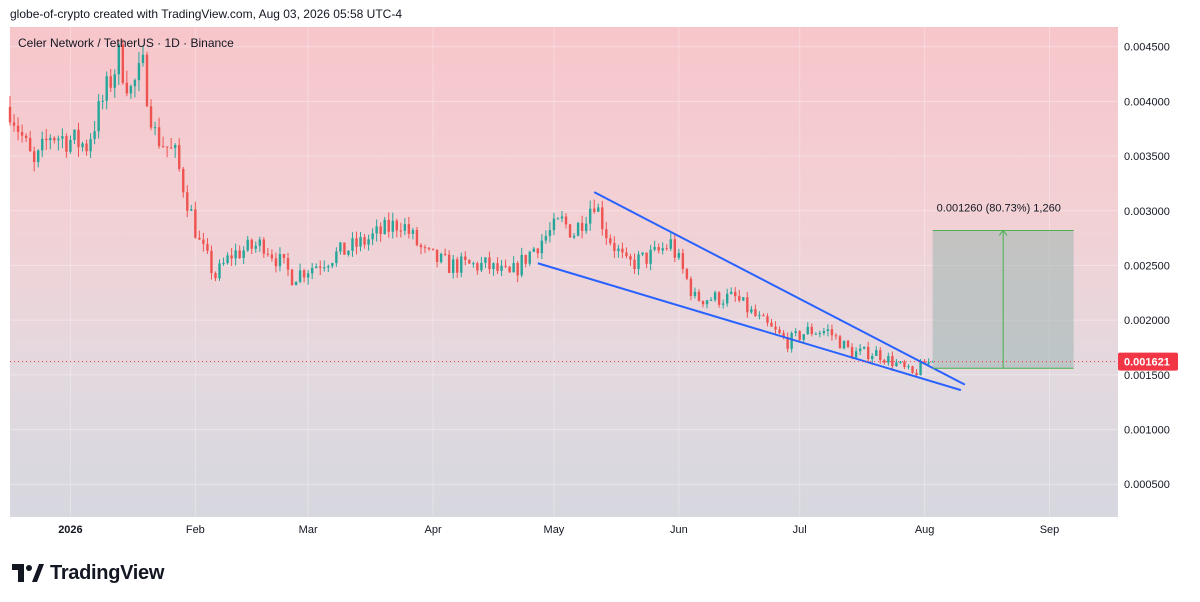 Image resolution: width=1200 pixels, height=602 pixels. What do you see at coordinates (1147, 48) in the screenshot?
I see `price-tick-label: 0.004500` at bounding box center [1147, 48].